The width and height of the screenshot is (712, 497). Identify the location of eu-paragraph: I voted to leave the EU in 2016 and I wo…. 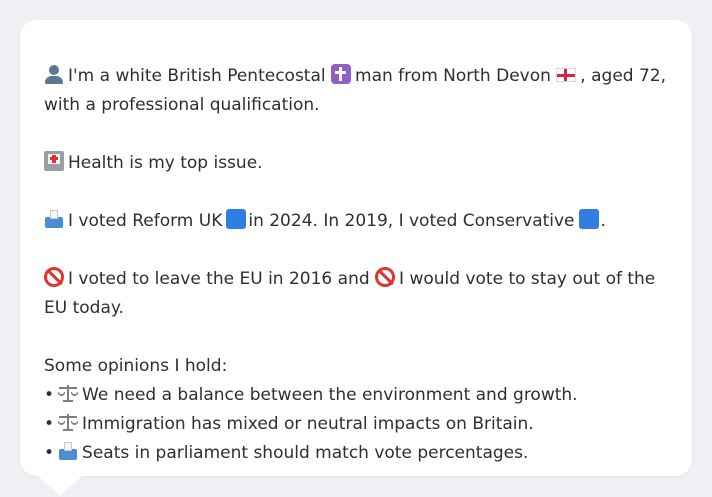
(356, 294).